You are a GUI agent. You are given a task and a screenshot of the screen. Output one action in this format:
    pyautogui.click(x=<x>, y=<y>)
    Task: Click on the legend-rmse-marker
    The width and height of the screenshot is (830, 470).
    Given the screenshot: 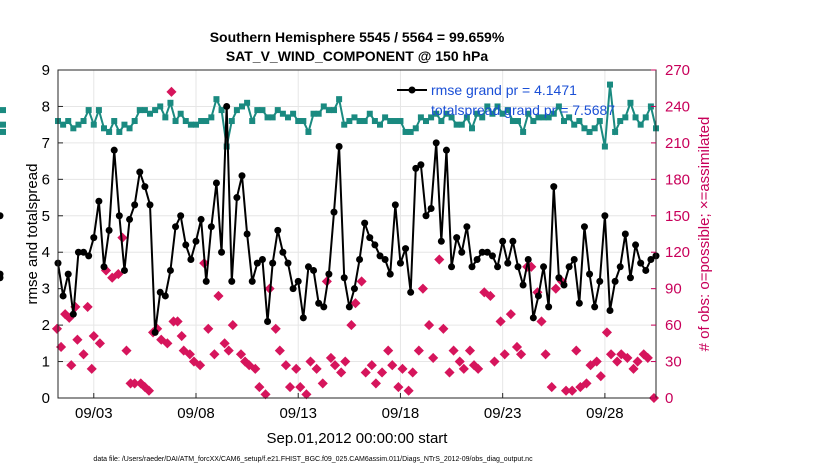 What is the action you would take?
    pyautogui.click(x=412, y=90)
    